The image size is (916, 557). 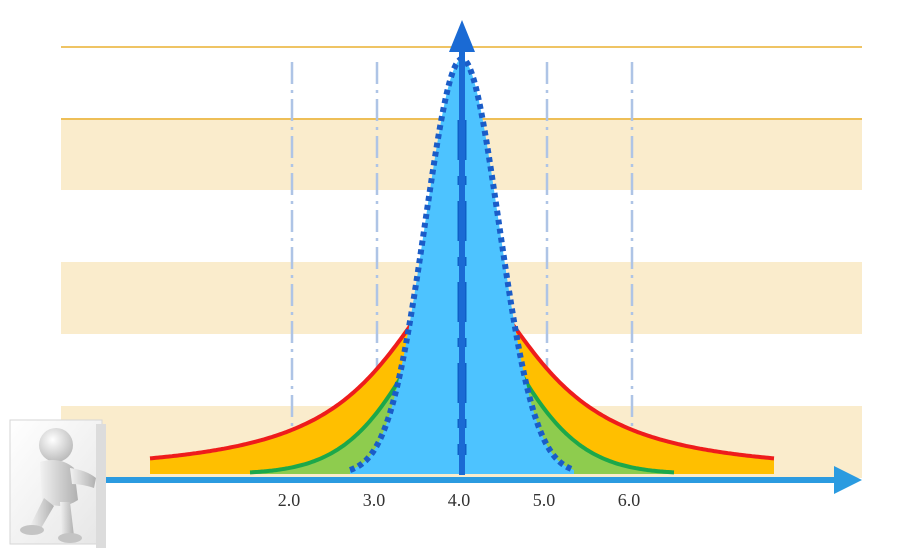 I want to click on x-tick-label: 4.0, so click(x=459, y=500).